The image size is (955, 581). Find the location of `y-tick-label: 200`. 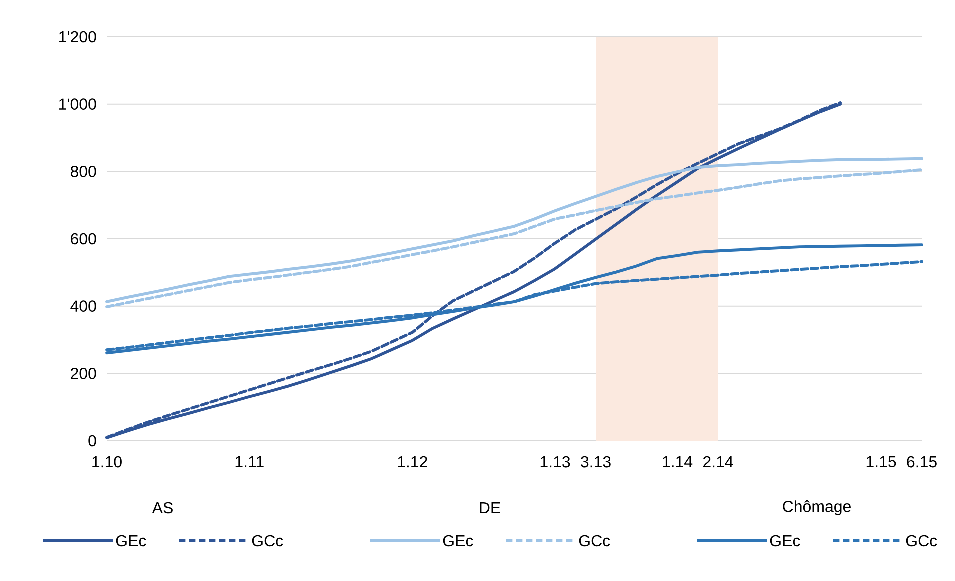

y-tick-label: 200 is located at coordinates (83, 374).